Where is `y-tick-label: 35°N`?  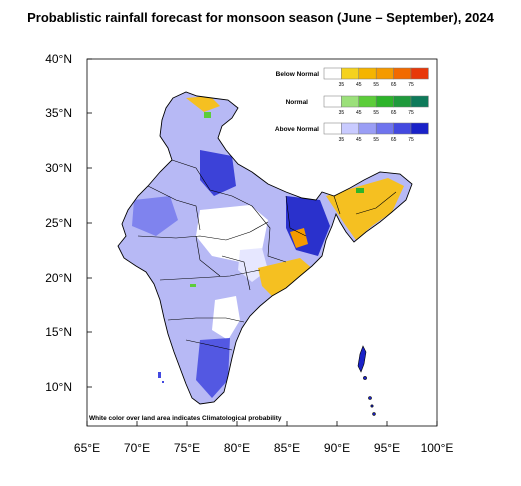
y-tick-label: 35°N is located at coordinates (58, 113).